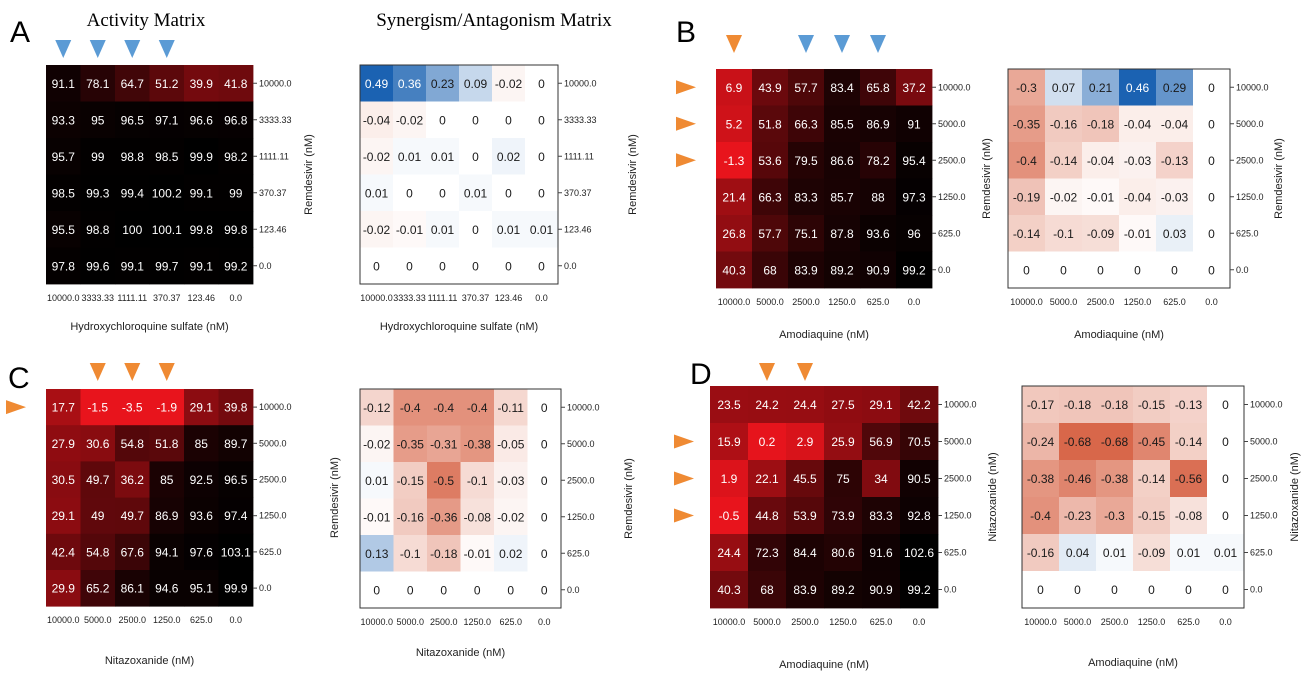  I want to click on cell-value-label: -0.24, so click(1041, 442).